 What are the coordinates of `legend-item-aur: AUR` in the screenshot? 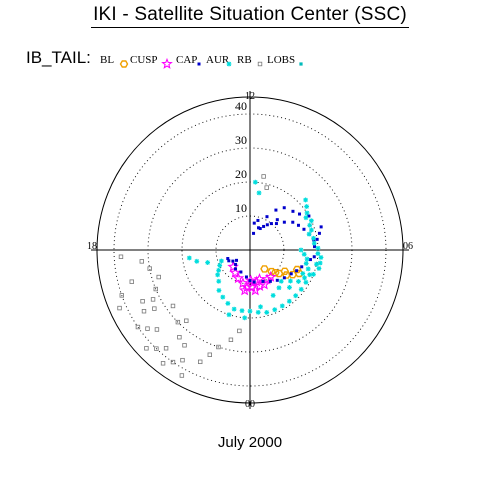 It's located at (218, 60).